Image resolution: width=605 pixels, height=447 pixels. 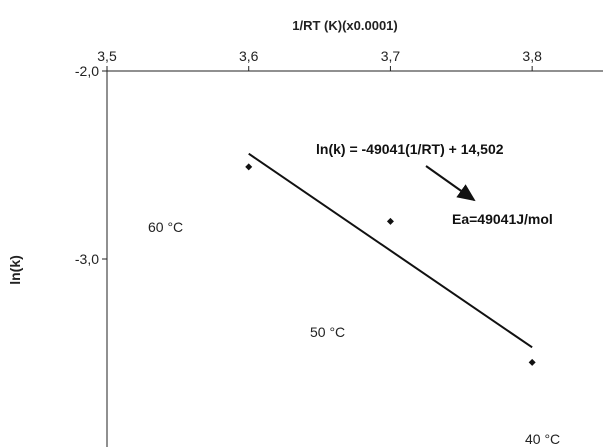 I want to click on y-tick-label: -2,0, so click(x=87, y=71).